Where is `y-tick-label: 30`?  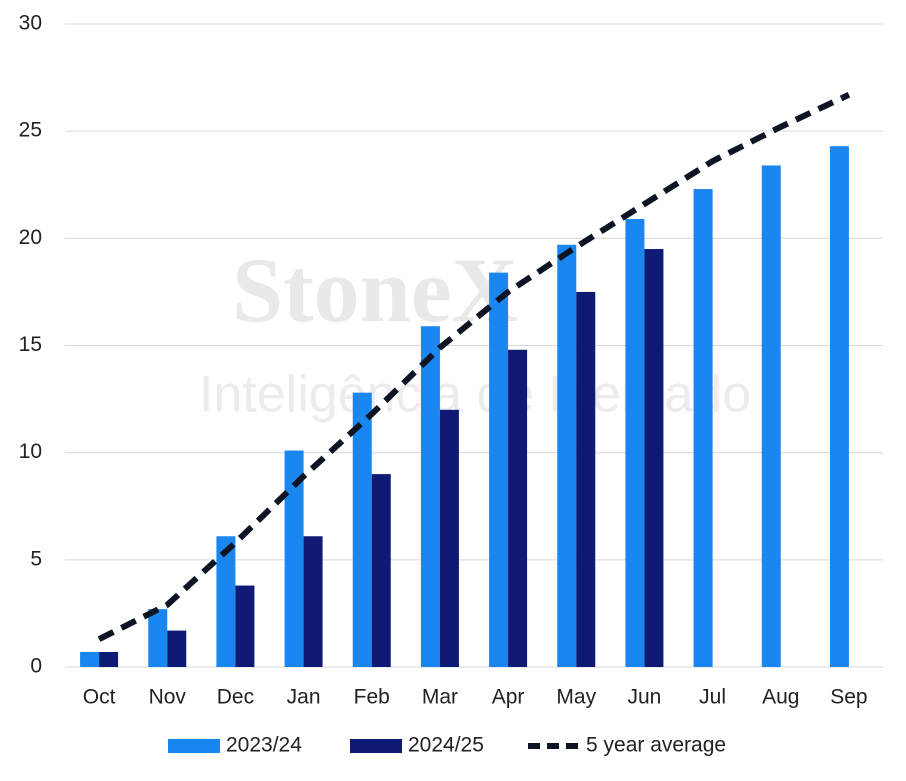 y-tick-label: 30 is located at coordinates (30, 23).